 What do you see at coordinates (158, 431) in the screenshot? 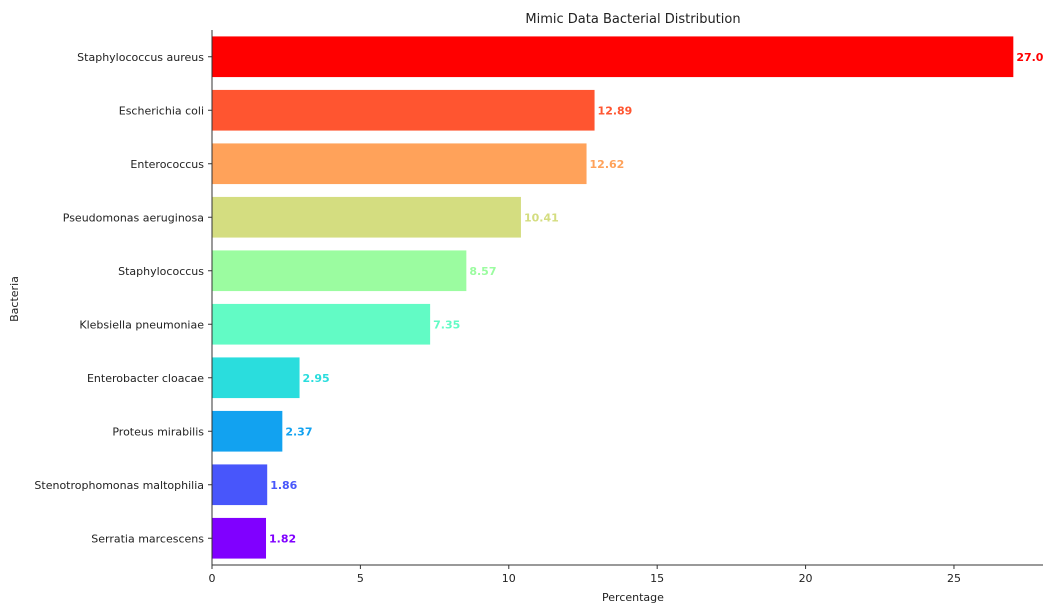
I see `y-tick-label-proteus-mirabilis: Proteus mirabilis` at bounding box center [158, 431].